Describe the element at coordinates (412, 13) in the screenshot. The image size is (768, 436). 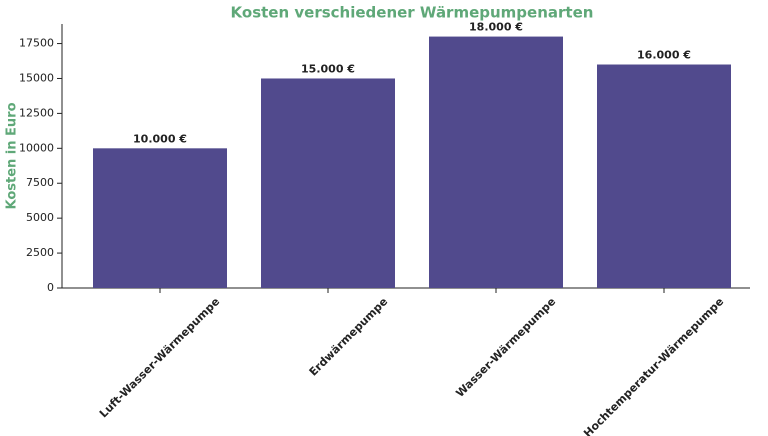
I see `chart-title: Kosten verschiedener Wärmepumpenarten` at that location.